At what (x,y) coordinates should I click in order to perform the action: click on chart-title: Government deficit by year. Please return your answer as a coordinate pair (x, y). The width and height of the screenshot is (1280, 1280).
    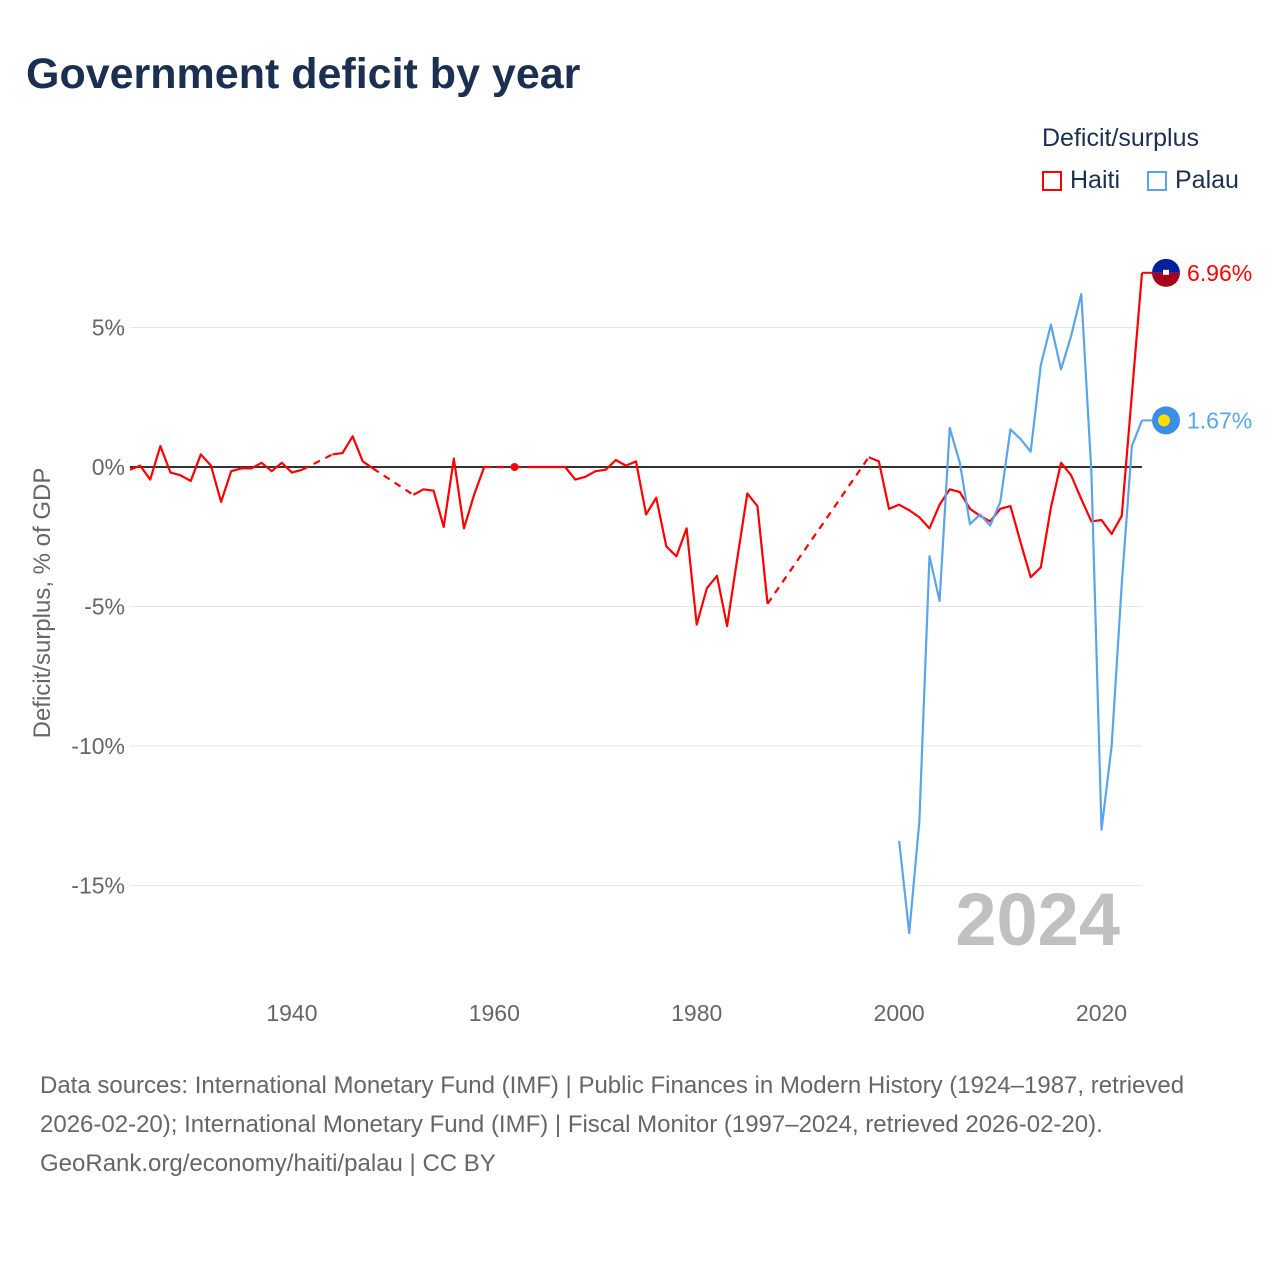
    Looking at the image, I should click on (303, 74).